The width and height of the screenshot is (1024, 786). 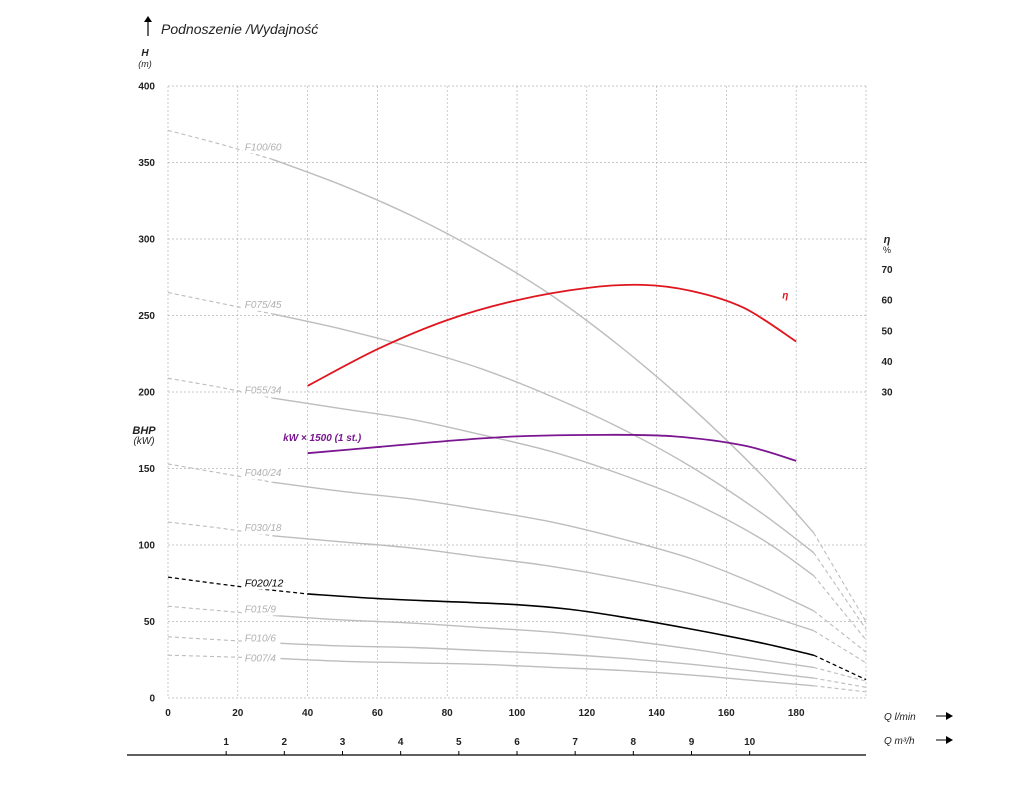 What do you see at coordinates (887, 301) in the screenshot?
I see `eff-tick-label: 60` at bounding box center [887, 301].